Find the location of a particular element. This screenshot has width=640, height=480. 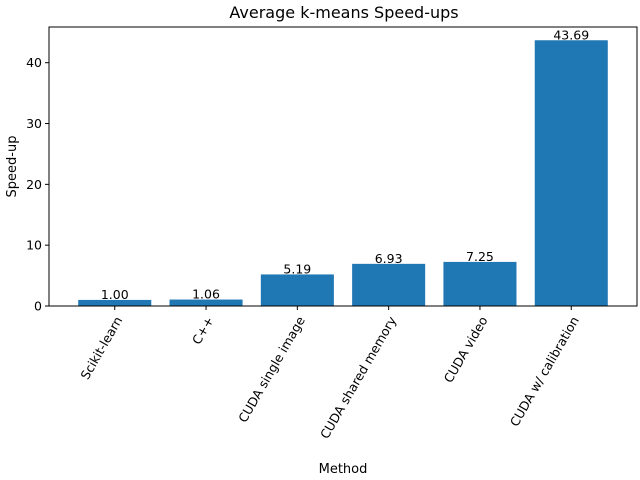

data-label-0: 1.00 is located at coordinates (115, 294).